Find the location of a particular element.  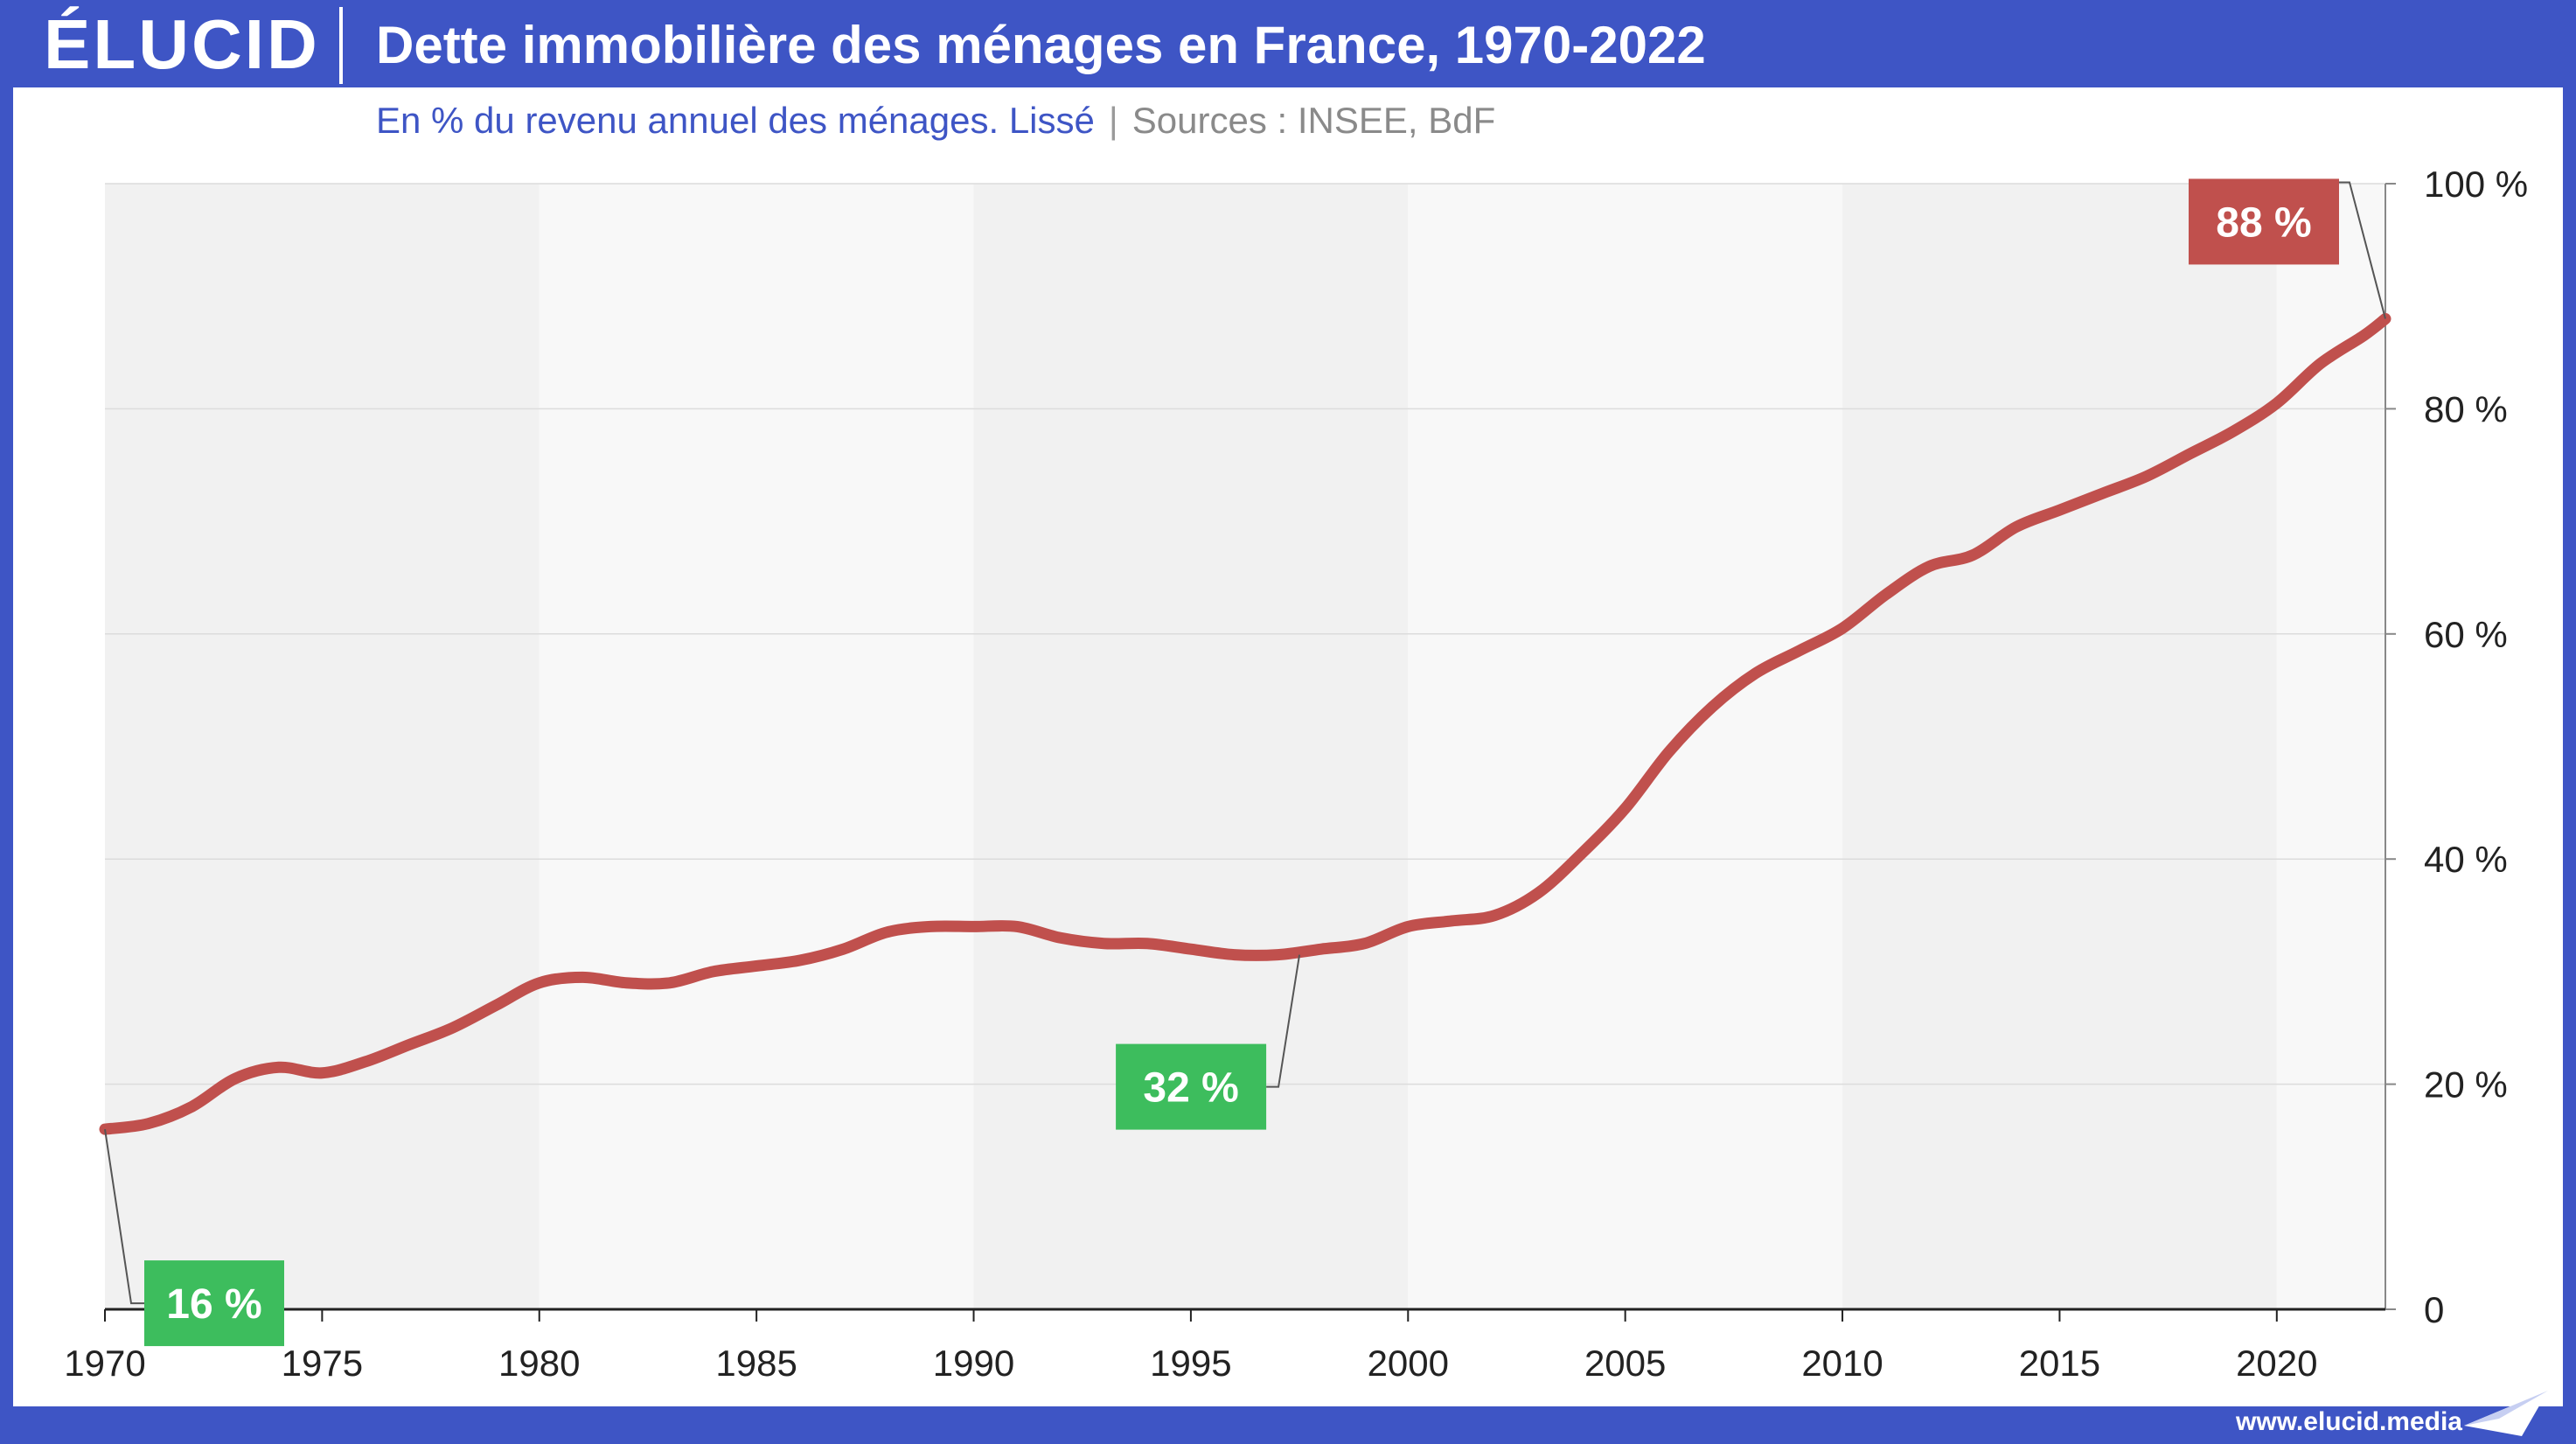

x-tick-label: 1980 is located at coordinates (539, 1363).